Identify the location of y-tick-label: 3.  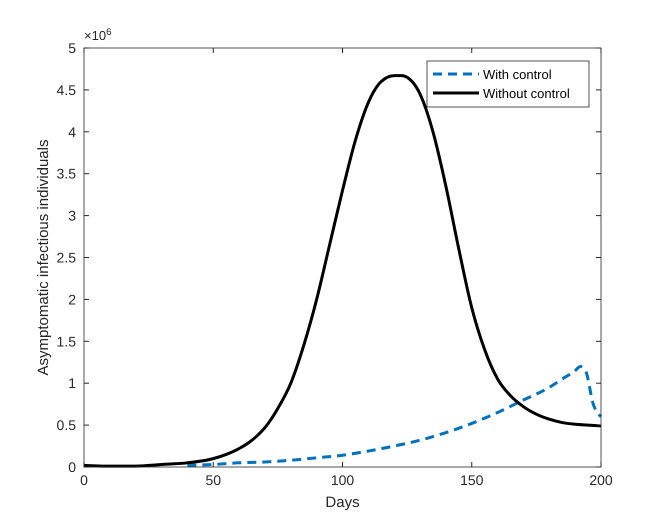
(72, 216).